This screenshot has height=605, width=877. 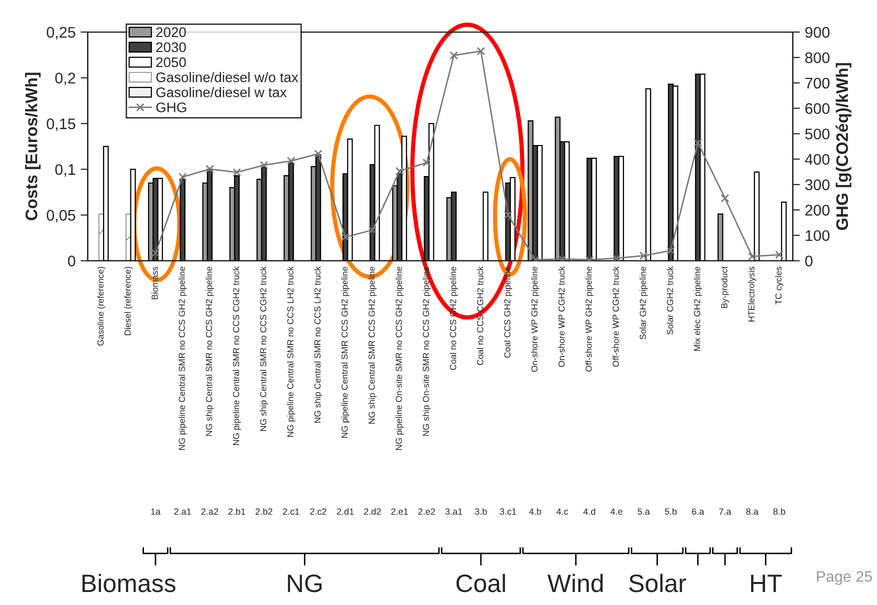 What do you see at coordinates (318, 344) in the screenshot?
I see `x-tick-label: NG ship Central SMR no CCS LH2 truck` at bounding box center [318, 344].